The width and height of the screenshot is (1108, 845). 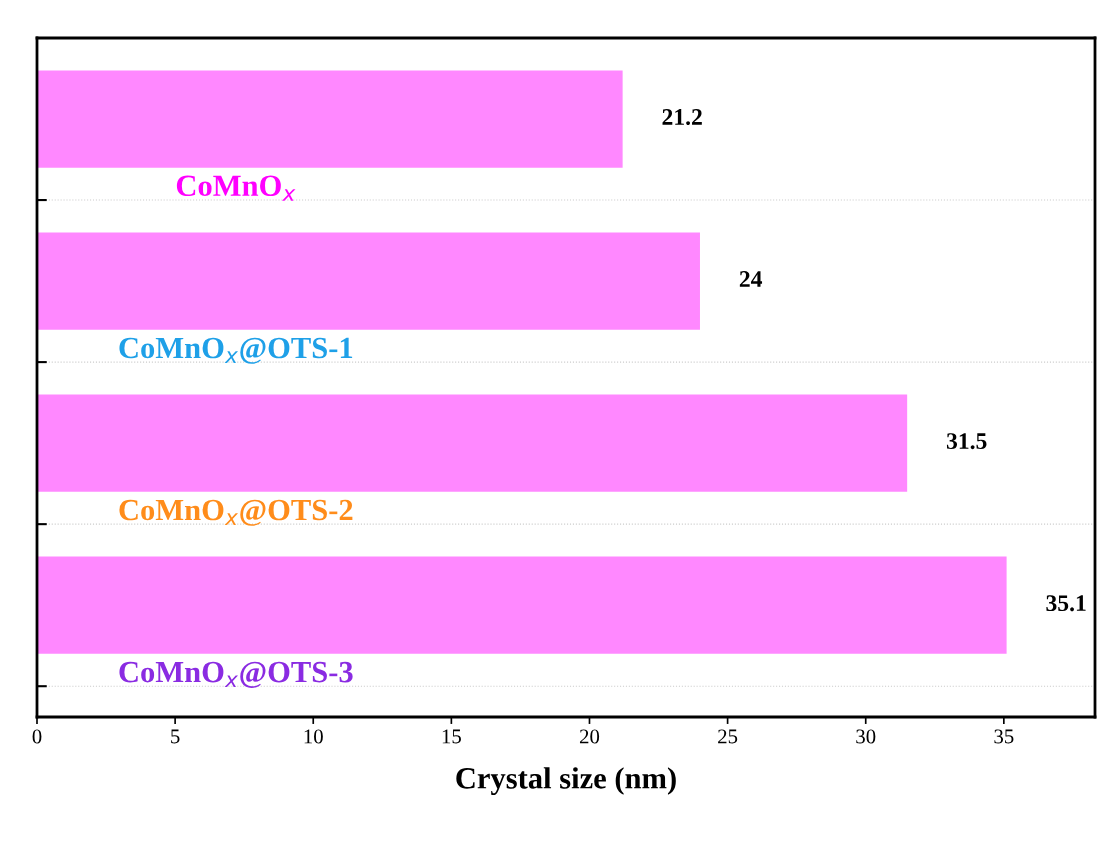 What do you see at coordinates (236, 674) in the screenshot?
I see `y-tick-label: CoMnO$_{x}$@OTS-3` at bounding box center [236, 674].